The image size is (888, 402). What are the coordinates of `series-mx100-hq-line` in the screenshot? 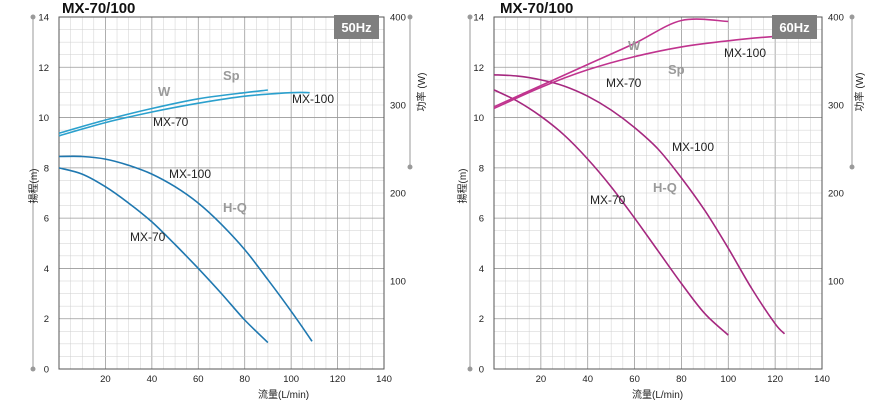 It's located at (185, 248).